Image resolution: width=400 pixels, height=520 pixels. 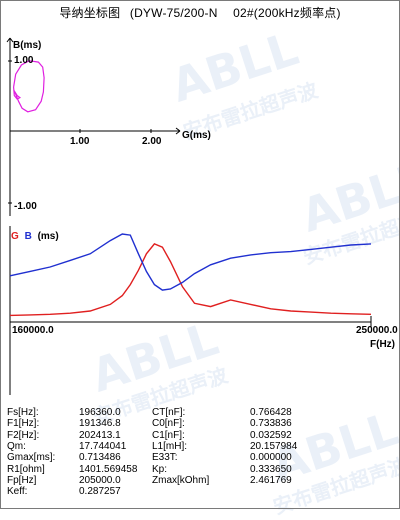 What do you see at coordinates (271, 424) in the screenshot?
I see `param-value: 0.733836` at bounding box center [271, 424].